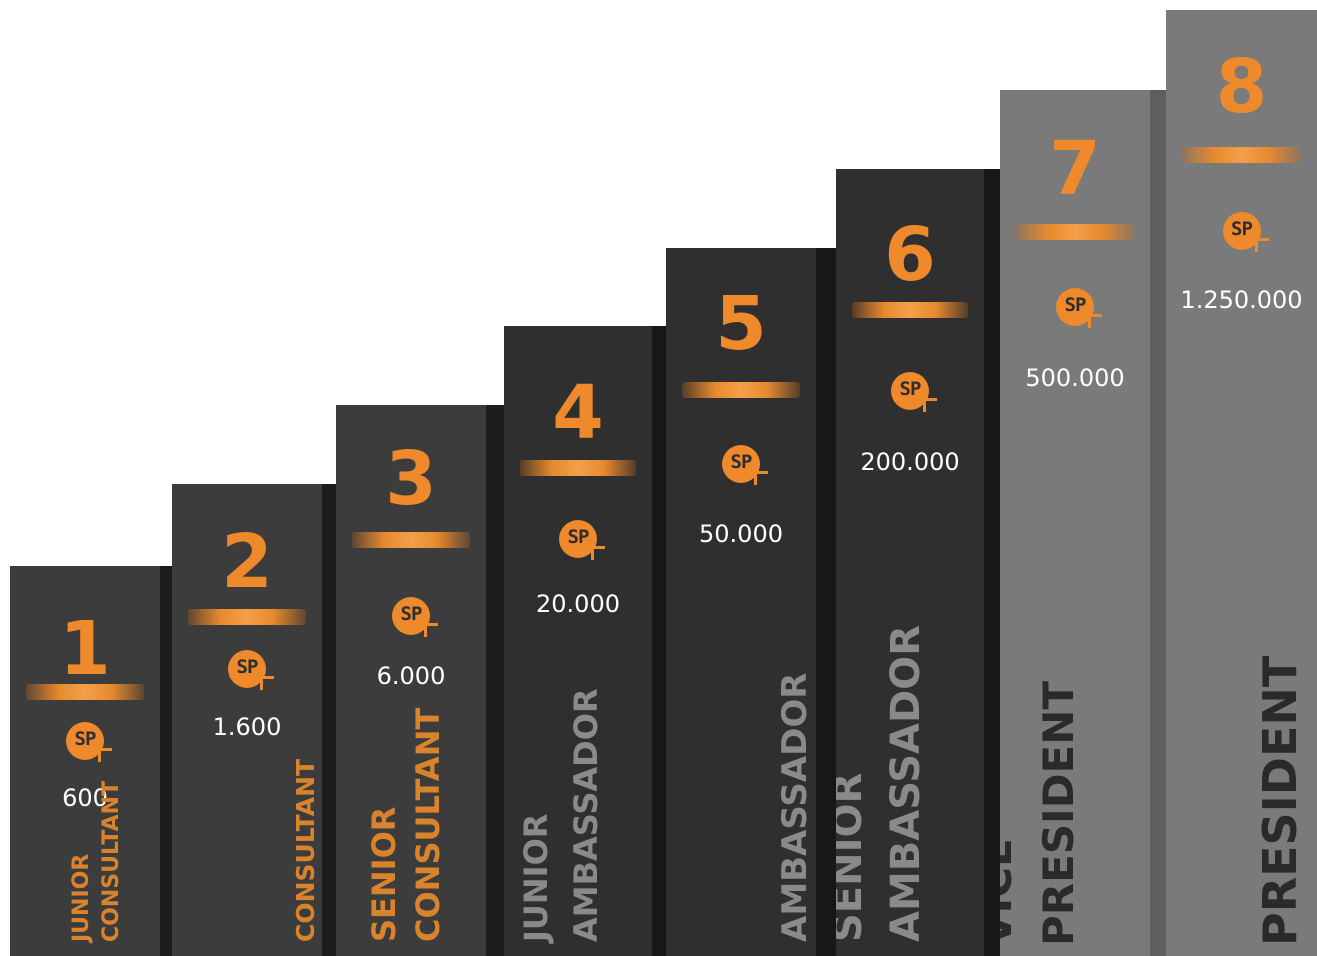  I want to click on level-number: 2, so click(247, 562).